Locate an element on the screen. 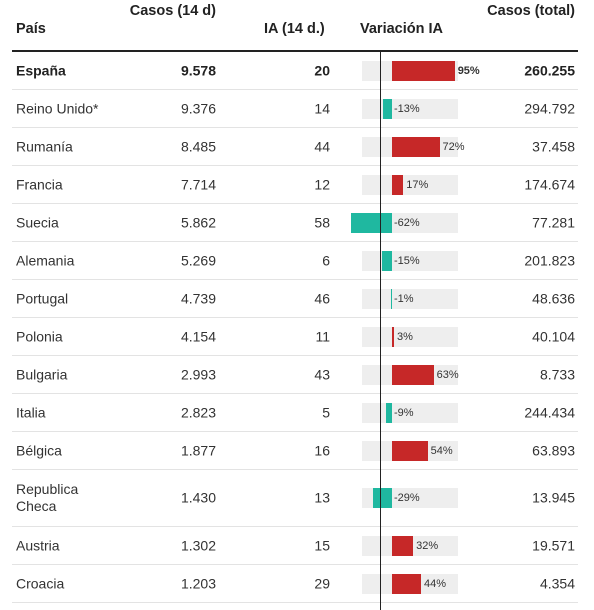  variation-label: 32% is located at coordinates (427, 545).